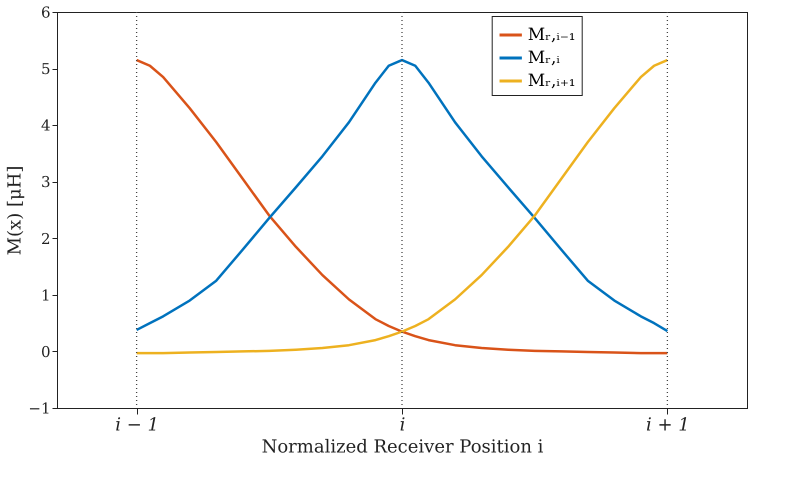 The height and width of the screenshot is (481, 789). What do you see at coordinates (45, 13) in the screenshot?
I see `y-tick-label: 6` at bounding box center [45, 13].